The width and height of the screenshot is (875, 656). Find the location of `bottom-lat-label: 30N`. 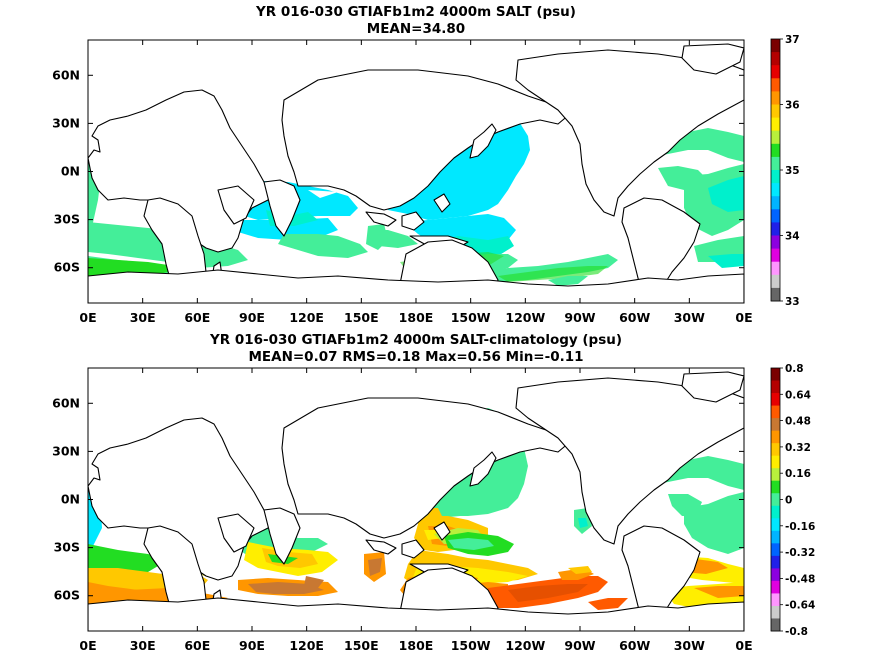

bottom-lat-label: 30N is located at coordinates (66, 450).